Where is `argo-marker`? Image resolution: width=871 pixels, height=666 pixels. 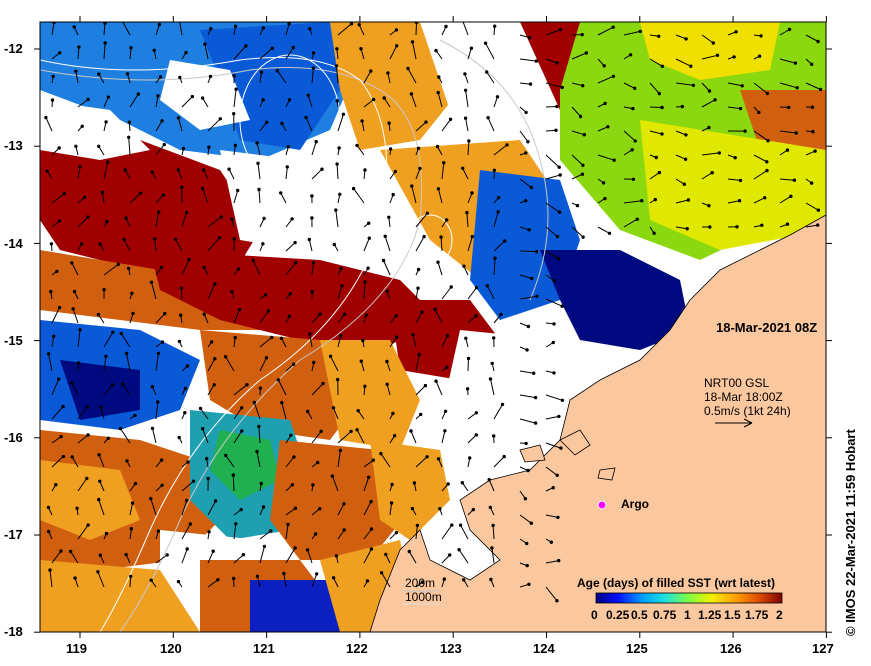 argo-marker is located at coordinates (602, 505).